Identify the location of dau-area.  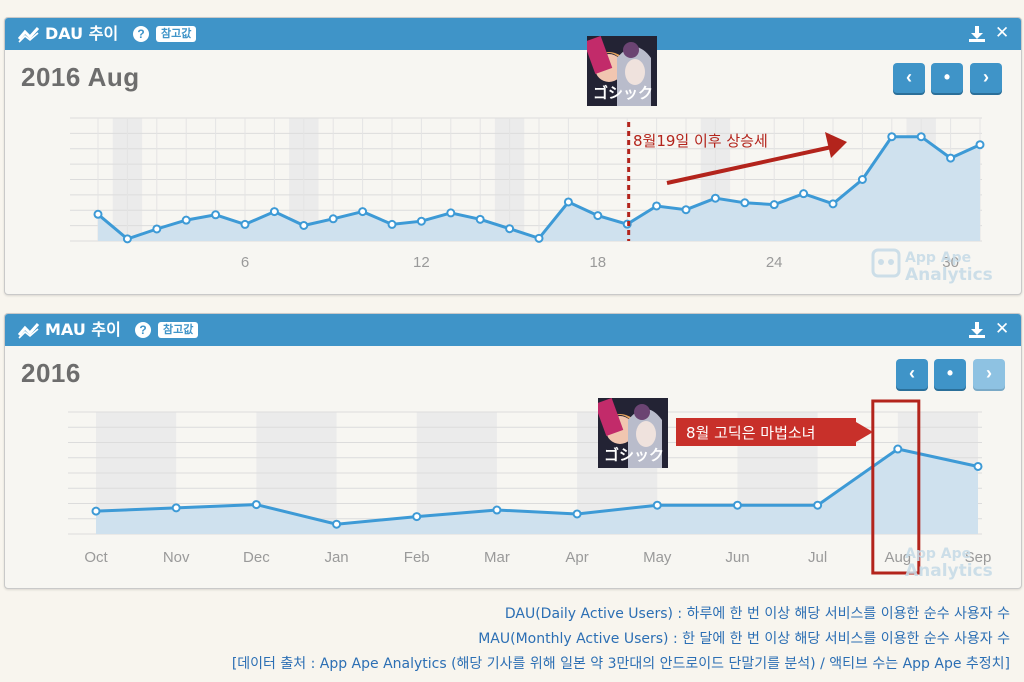
(539, 188).